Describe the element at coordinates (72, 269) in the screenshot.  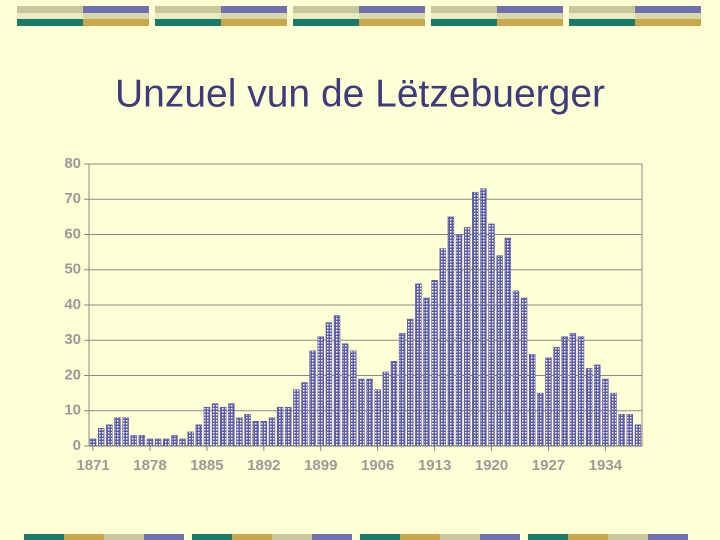
I see `y-tick-label: 50` at that location.